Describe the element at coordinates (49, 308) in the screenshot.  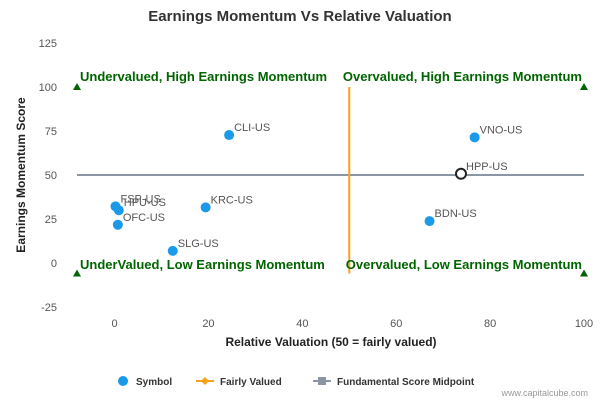
I see `y-tick-label: -25` at that location.